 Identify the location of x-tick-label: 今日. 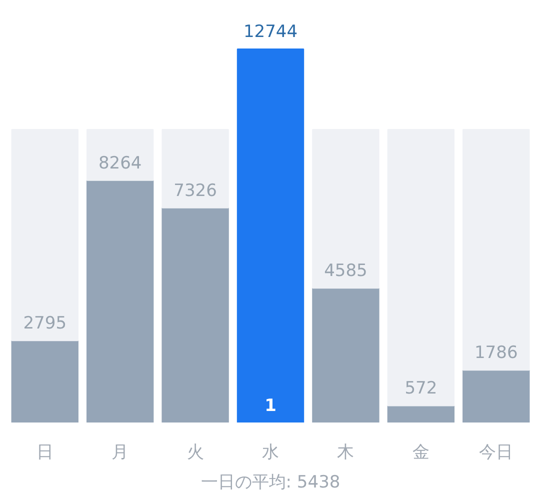
(496, 452).